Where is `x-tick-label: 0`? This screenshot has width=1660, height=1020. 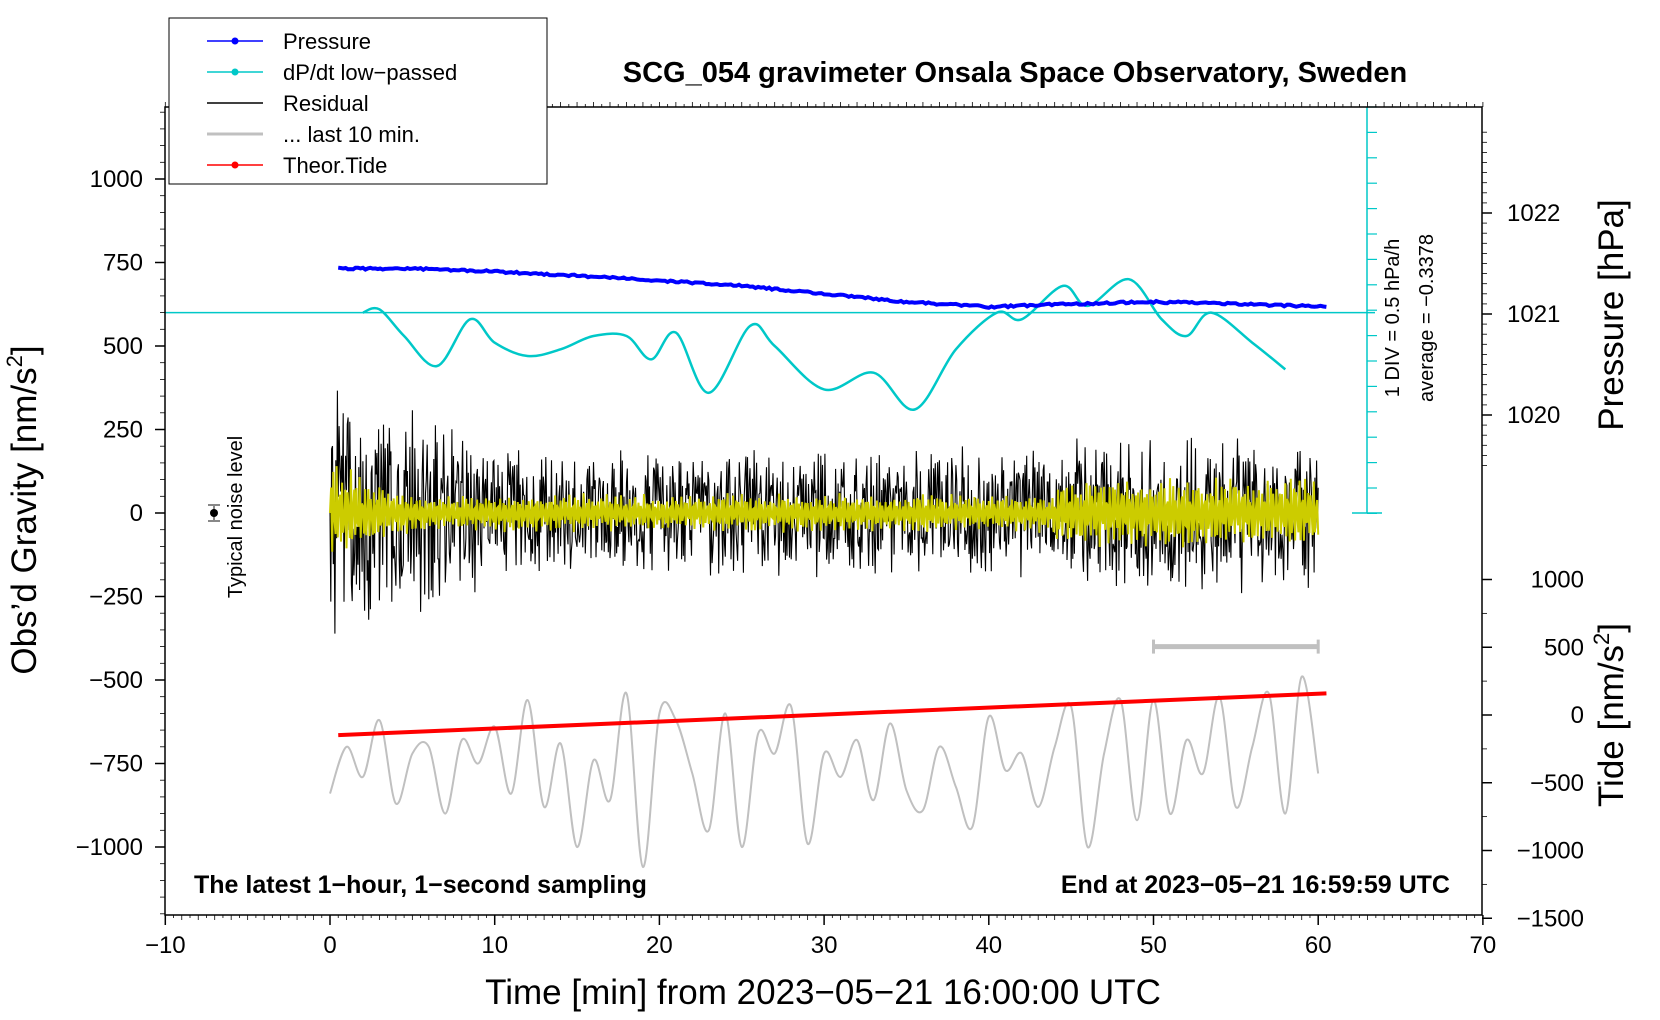 x-tick-label: 0 is located at coordinates (329, 945).